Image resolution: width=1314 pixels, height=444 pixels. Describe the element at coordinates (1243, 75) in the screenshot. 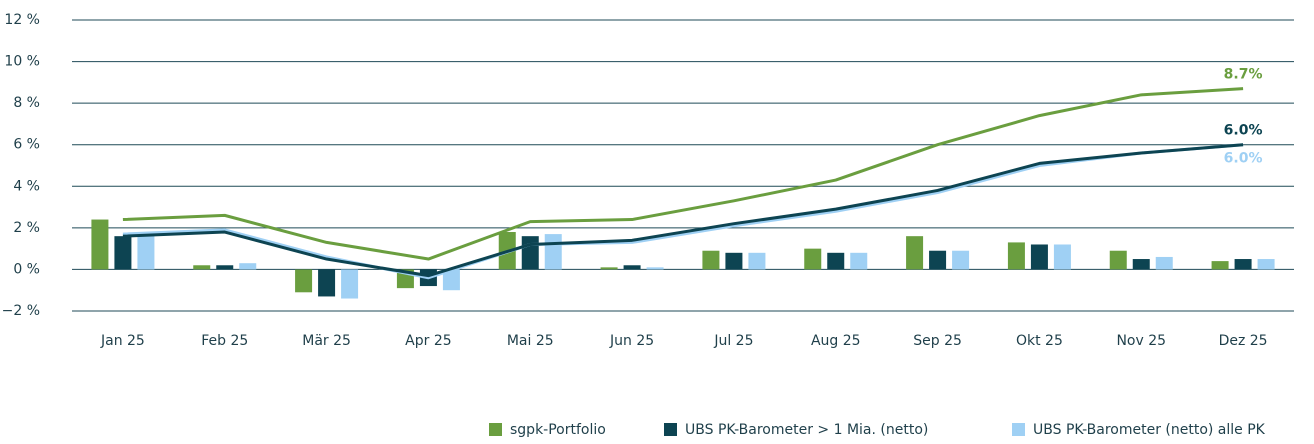

I see `end-label: 8.7%` at that location.